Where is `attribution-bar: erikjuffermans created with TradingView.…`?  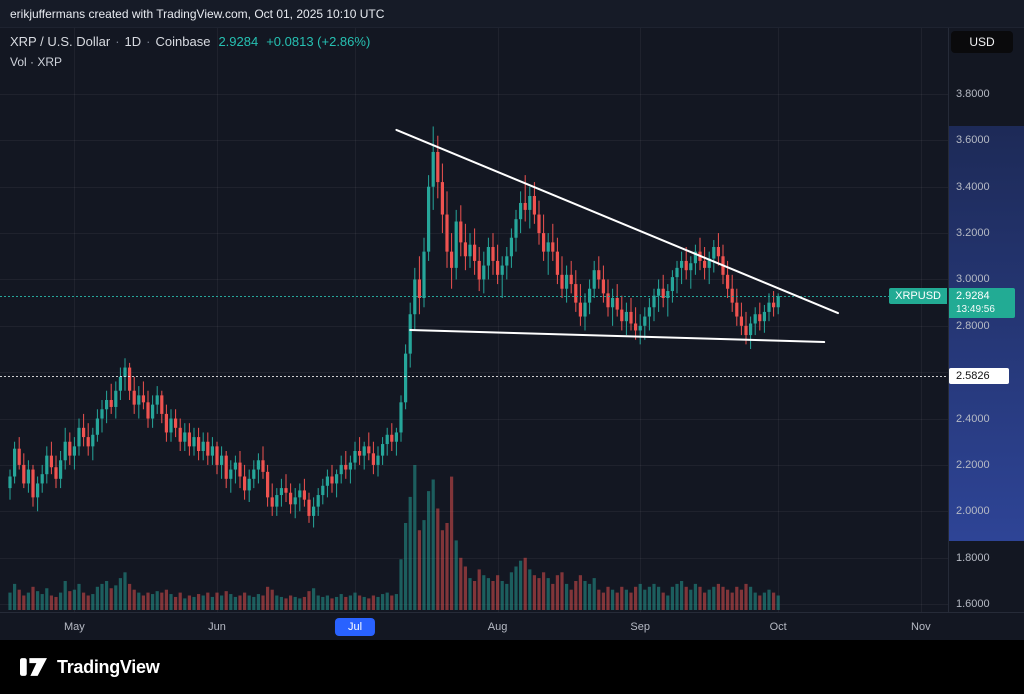 attribution-bar: erikjuffermans created with TradingView.… is located at coordinates (512, 14).